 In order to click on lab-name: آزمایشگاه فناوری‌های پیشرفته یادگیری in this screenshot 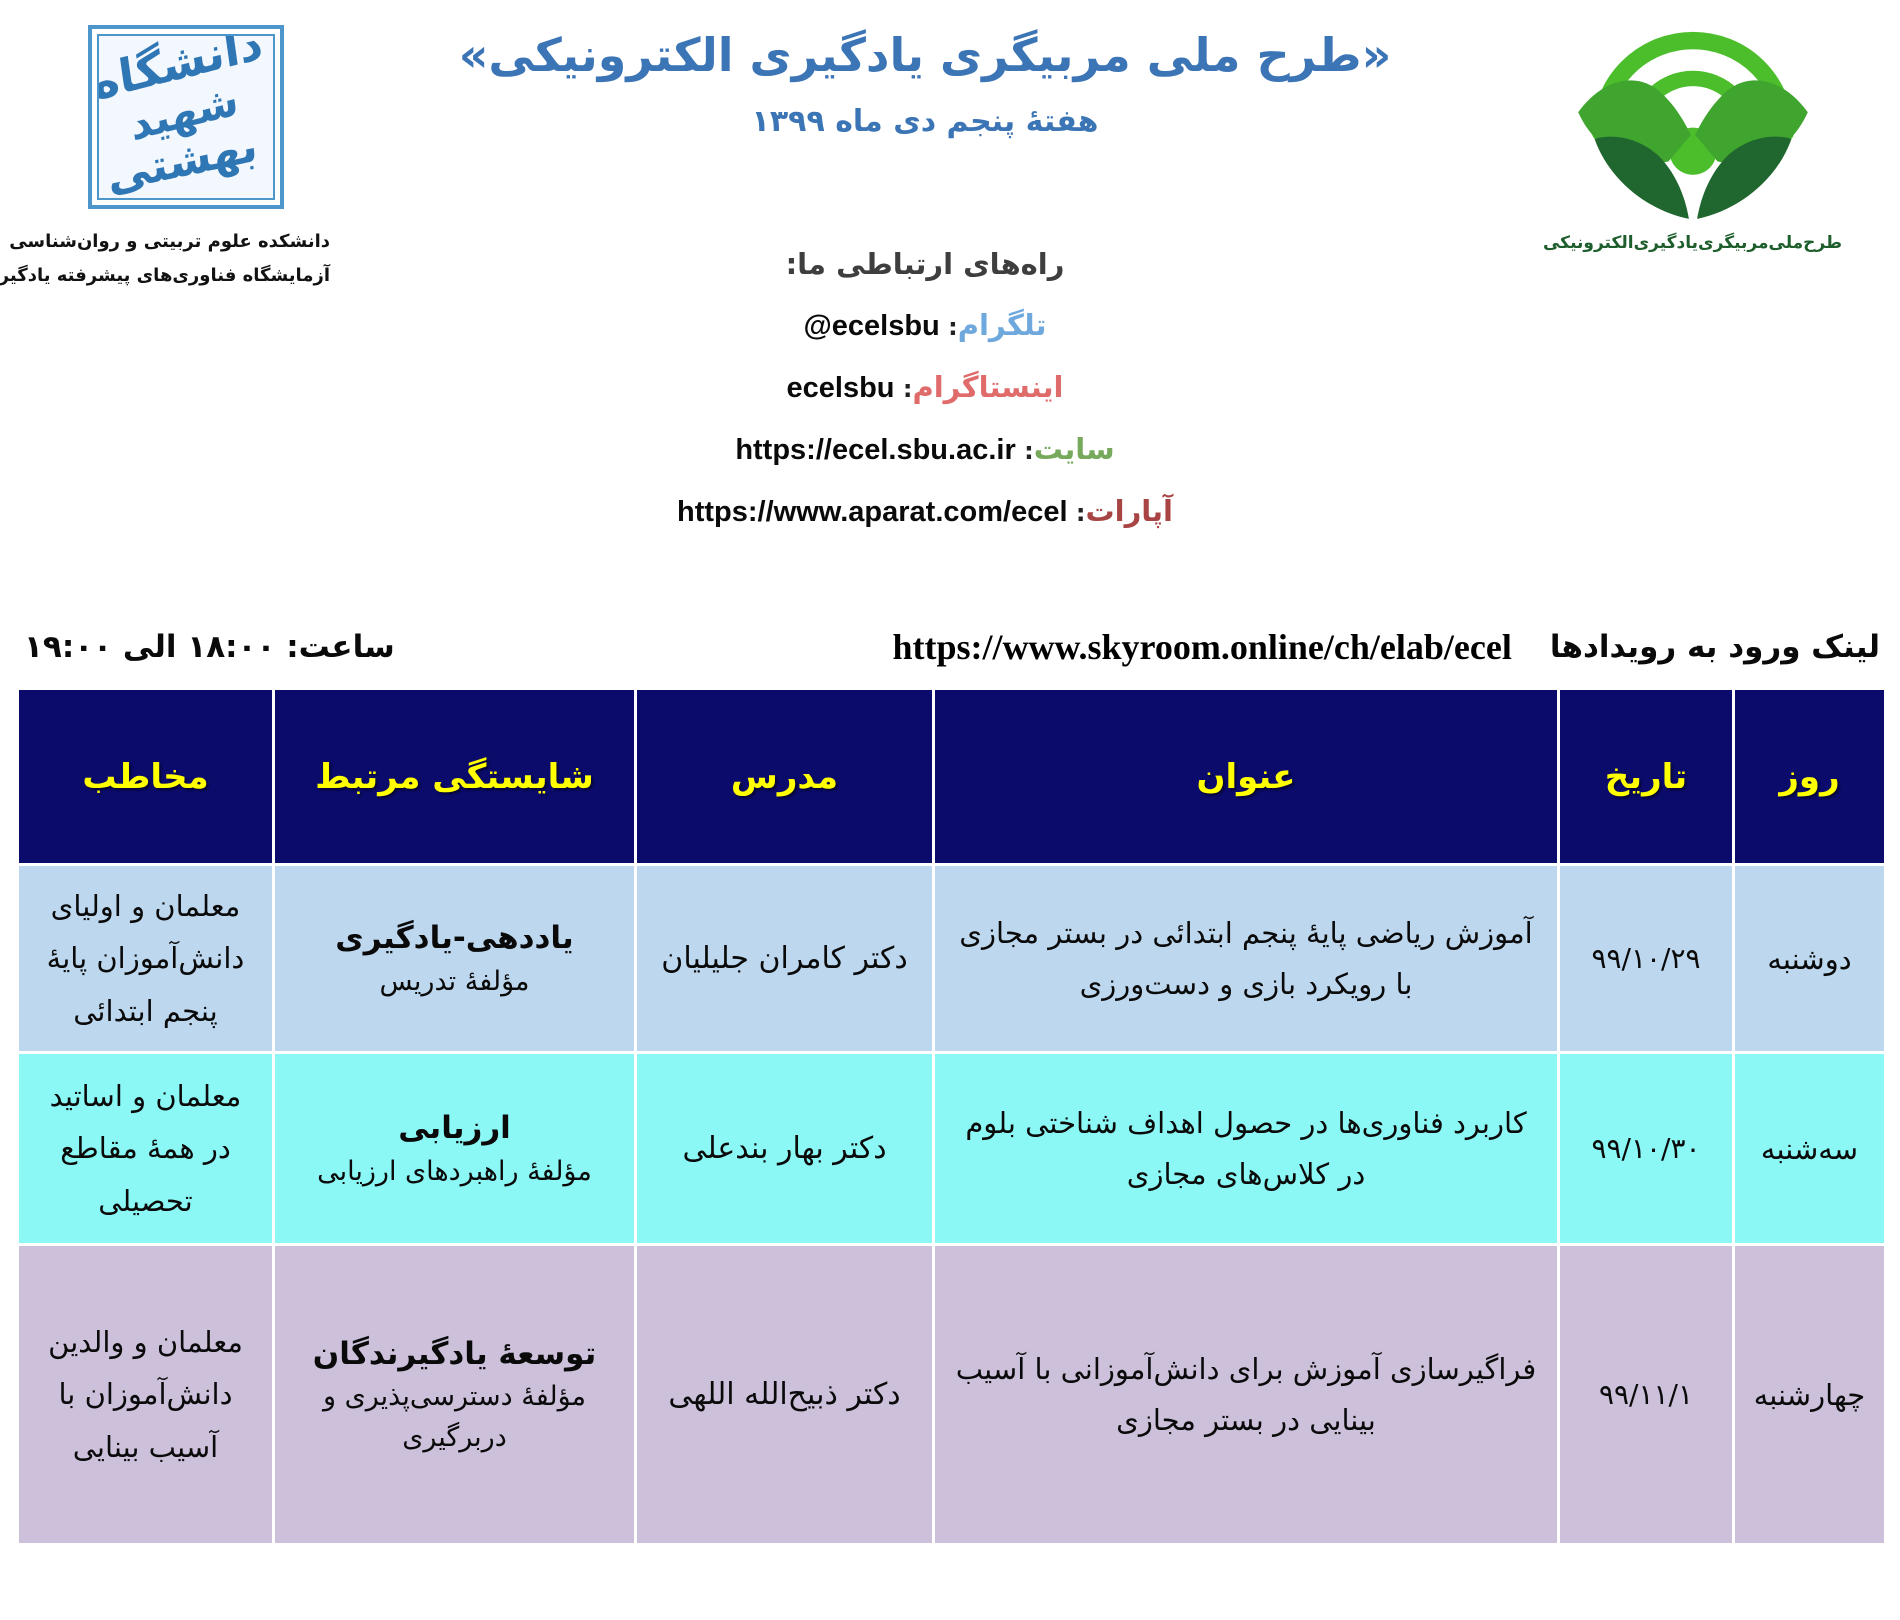, I will do `click(165, 276)`.